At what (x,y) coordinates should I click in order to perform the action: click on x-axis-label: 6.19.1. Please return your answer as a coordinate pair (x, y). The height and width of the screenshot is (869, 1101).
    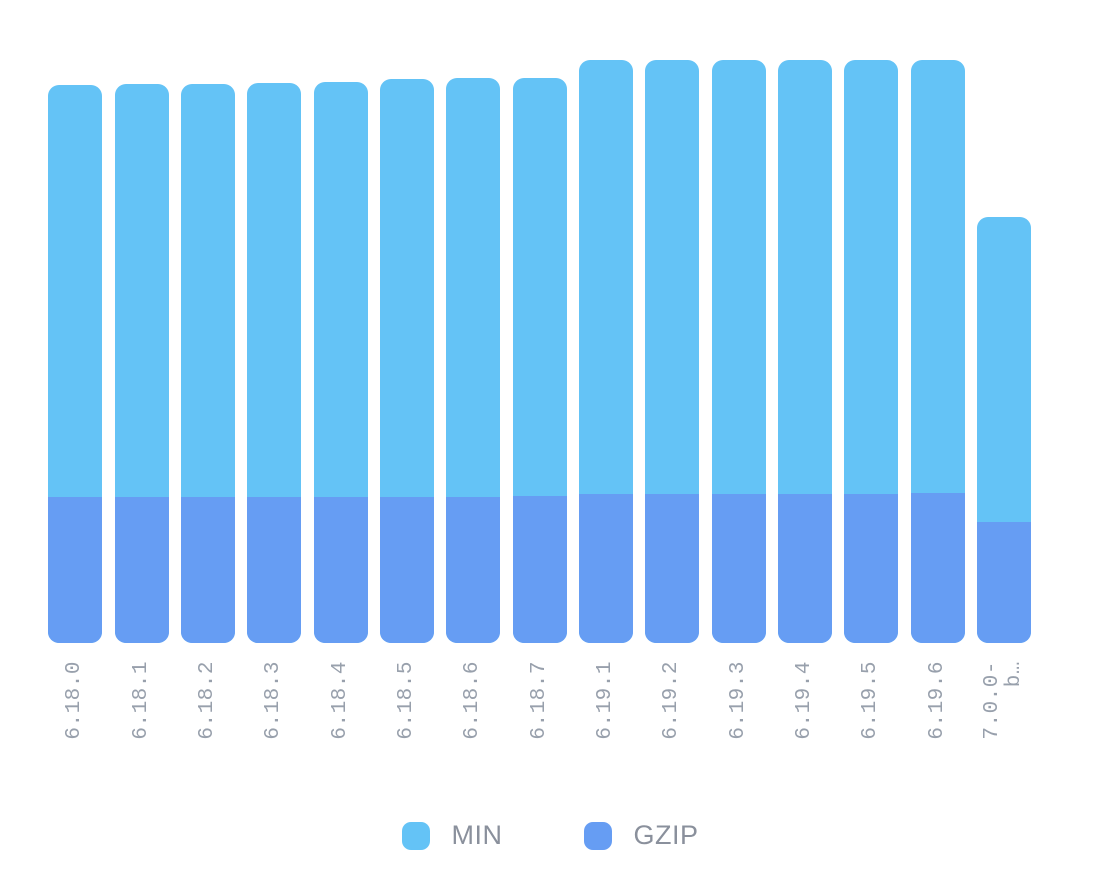
    Looking at the image, I should click on (606, 700).